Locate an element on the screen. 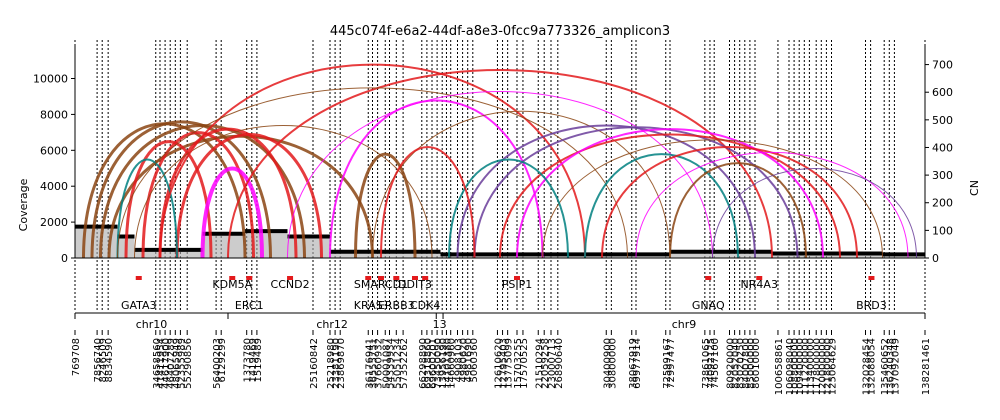 Image resolution: width=1000 pixels, height=420 pixels. position-tick-label: 69600201 is located at coordinates (433, 363).